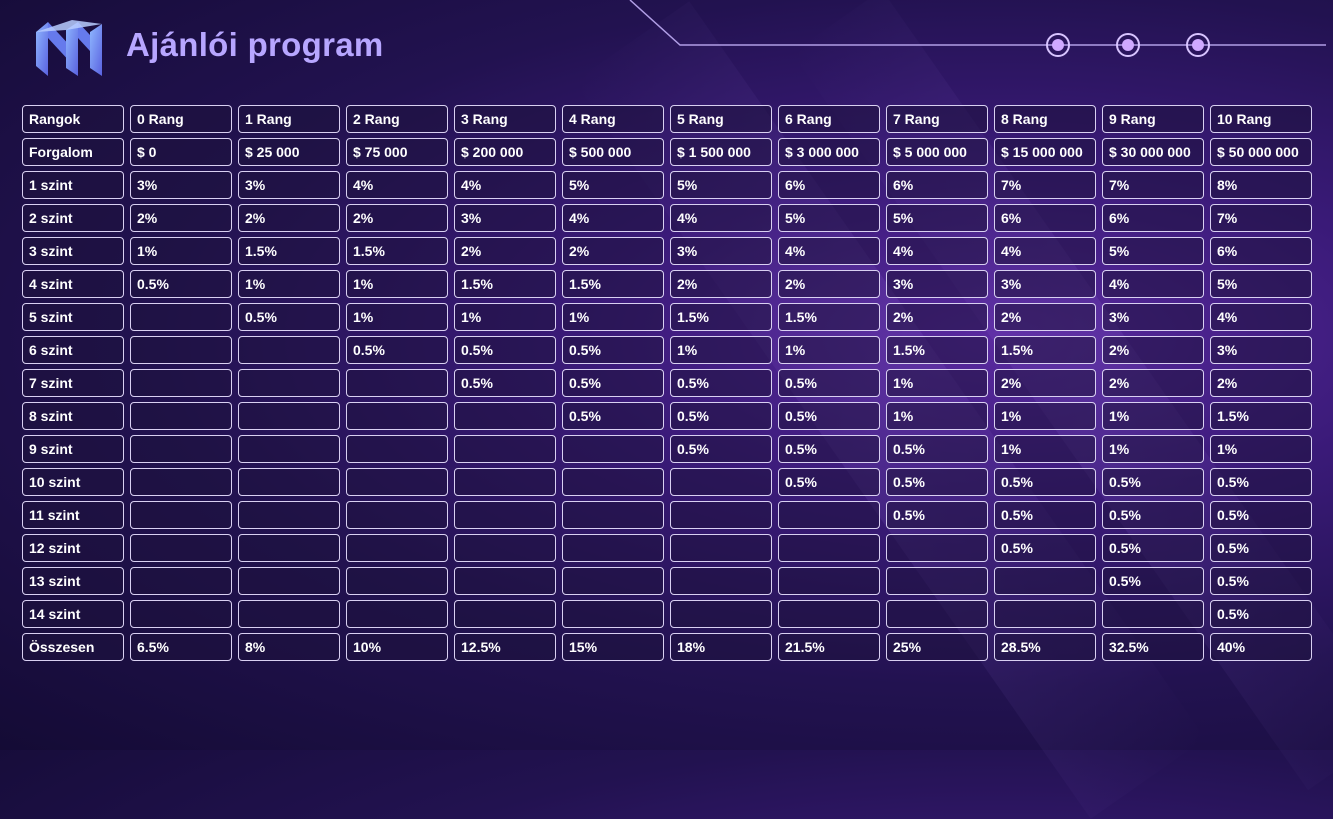  I want to click on level-row: 2 szint 2% 2% 2% 3% 4% 4% 5% 5% 6% 6% 7%, so click(667, 218).